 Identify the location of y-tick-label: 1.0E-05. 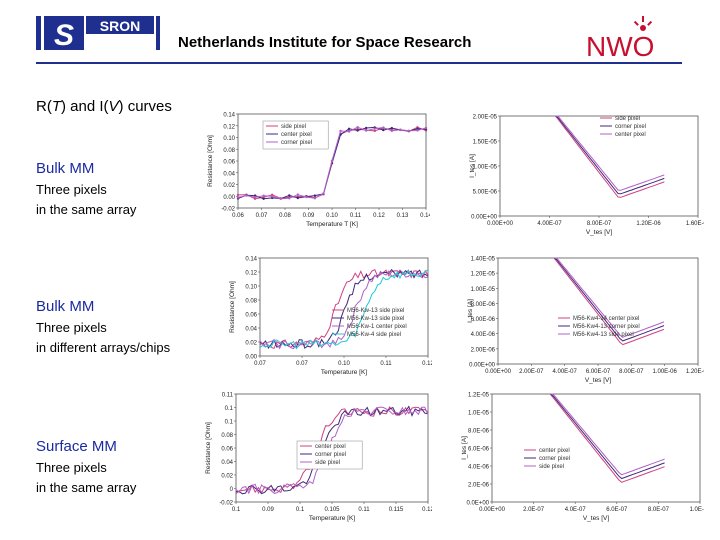
(479, 414).